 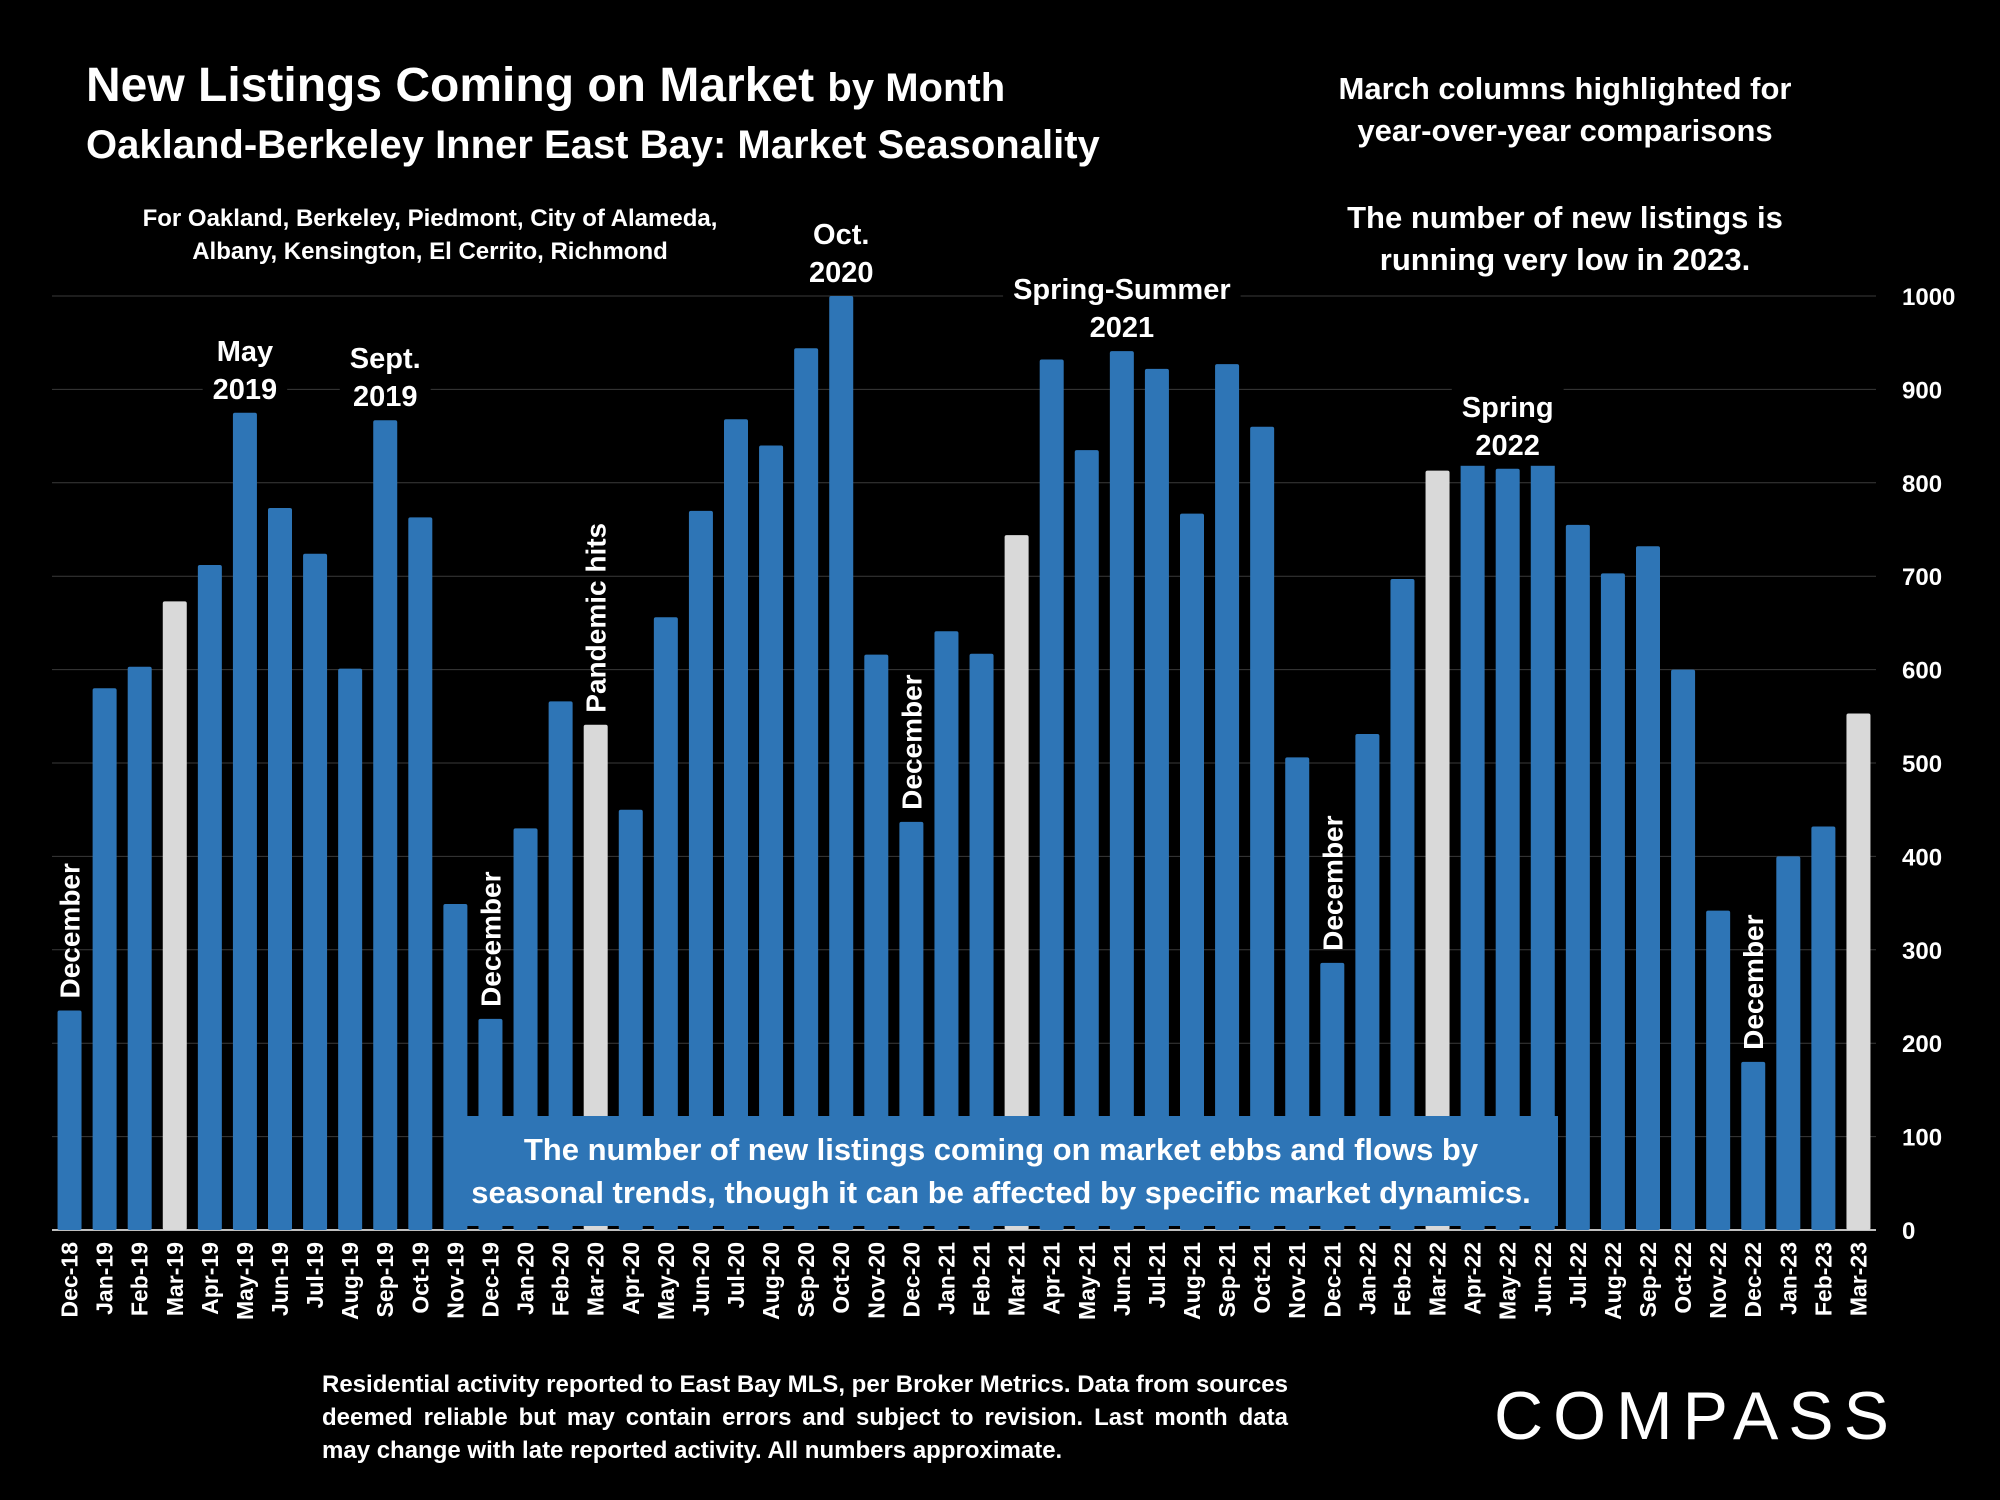 What do you see at coordinates (1508, 1281) in the screenshot?
I see `x-tick-label: May-22` at bounding box center [1508, 1281].